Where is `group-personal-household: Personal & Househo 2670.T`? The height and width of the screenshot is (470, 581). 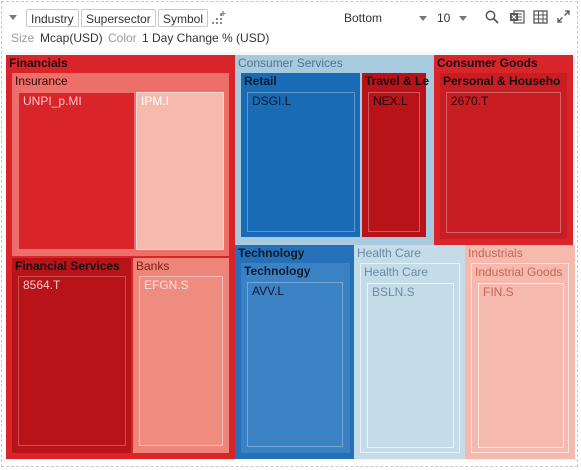
group-personal-household: Personal & Househo 2670.T is located at coordinates (503, 156).